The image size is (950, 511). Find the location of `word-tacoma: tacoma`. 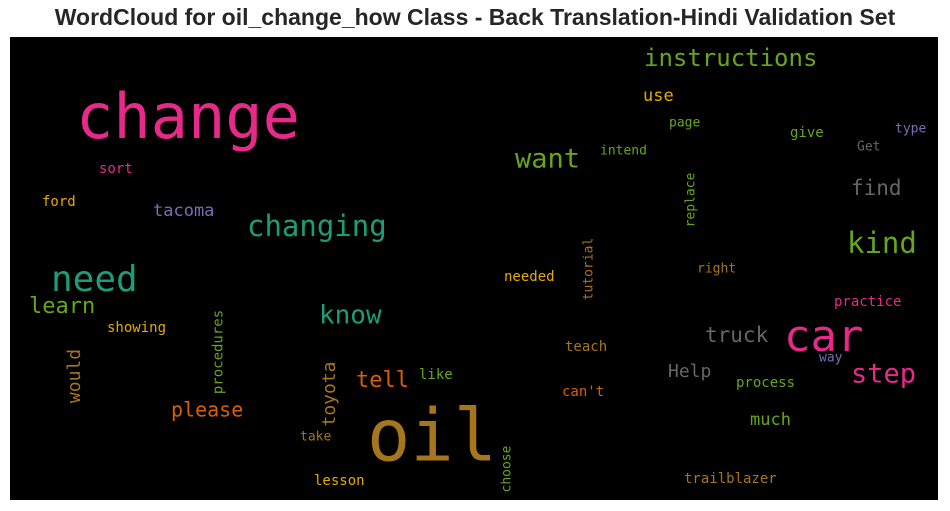

word-tacoma: tacoma is located at coordinates (183, 211).